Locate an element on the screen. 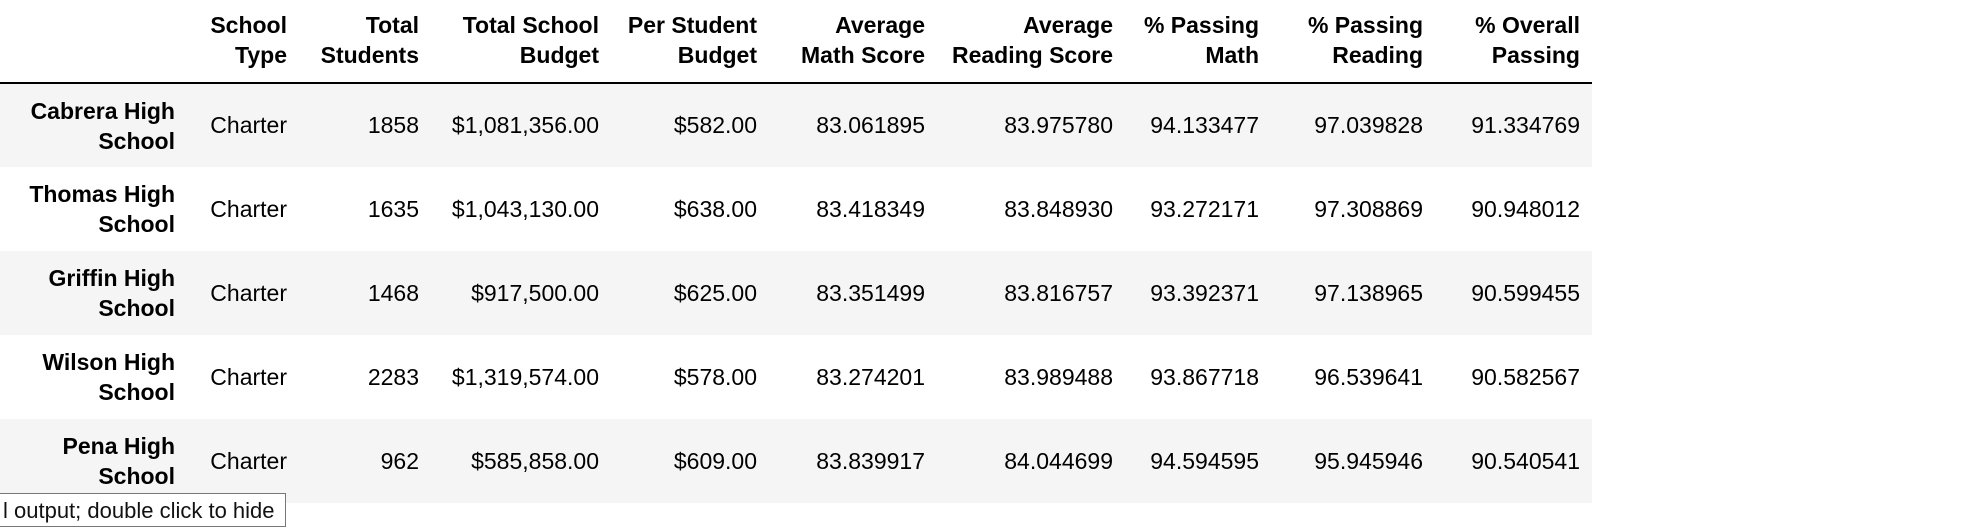  column-header: % Overall Passing is located at coordinates (1513, 42).